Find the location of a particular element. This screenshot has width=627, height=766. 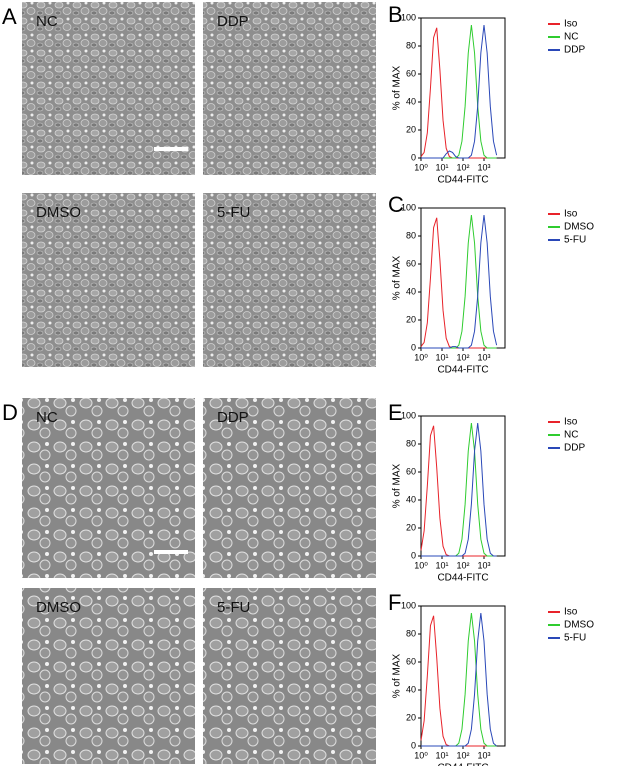

panel-letter: A is located at coordinates (9, 16).